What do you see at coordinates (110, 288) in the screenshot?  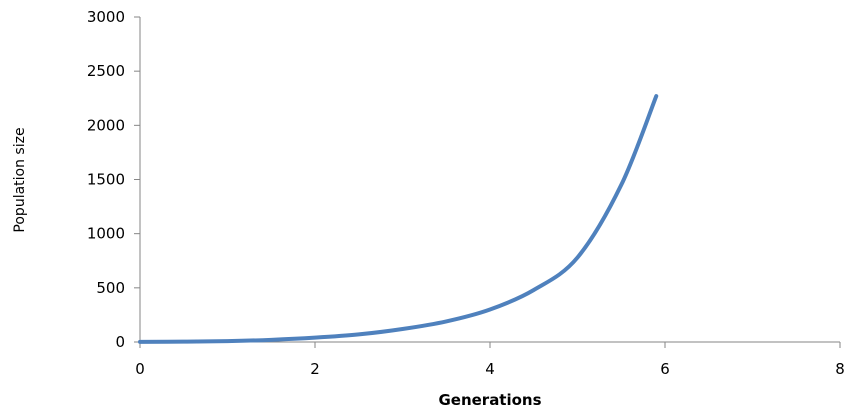 I see `y-tick-label: 500` at bounding box center [110, 288].